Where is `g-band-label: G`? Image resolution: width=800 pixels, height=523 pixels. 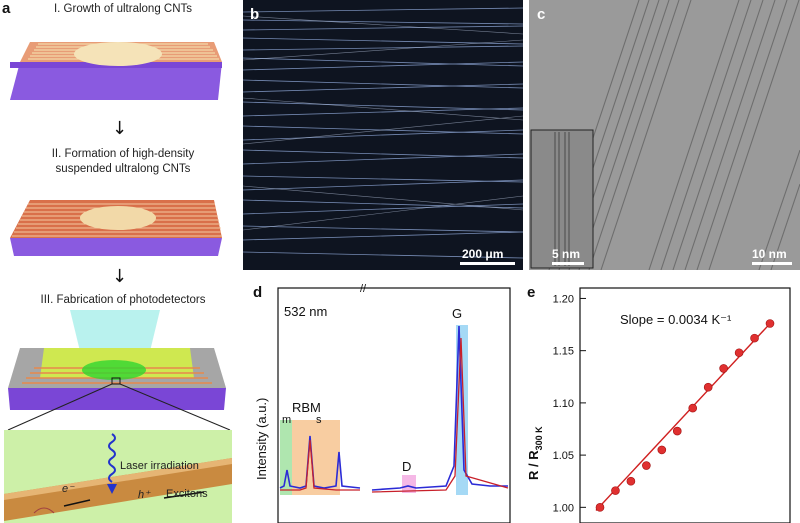 g-band-label: G is located at coordinates (457, 313).